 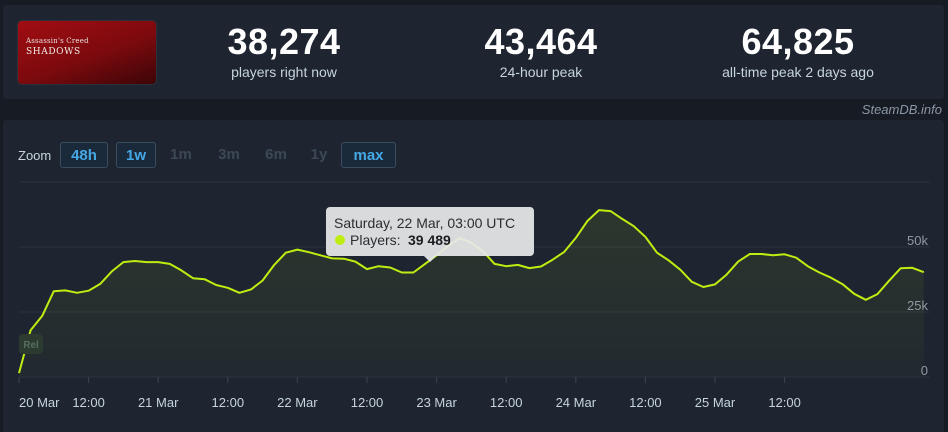 What do you see at coordinates (340, 240) in the screenshot?
I see `tooltip-series-marker` at bounding box center [340, 240].